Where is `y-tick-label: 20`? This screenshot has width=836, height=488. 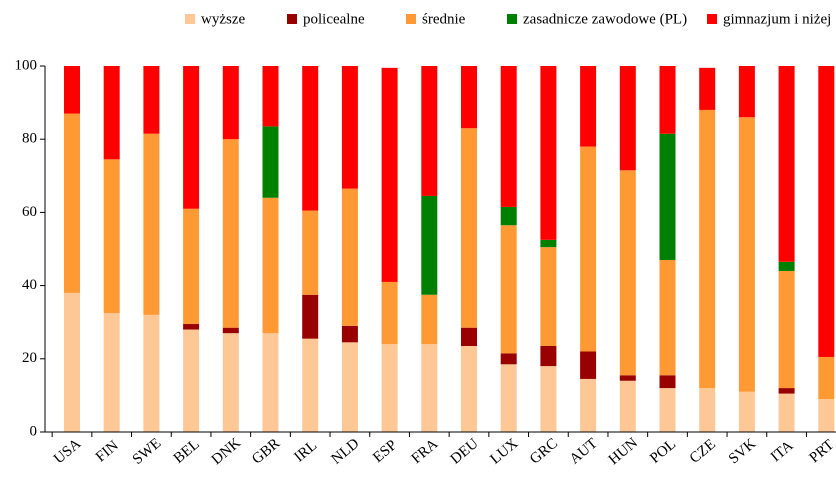 y-tick-label: 20 is located at coordinates (29, 358).